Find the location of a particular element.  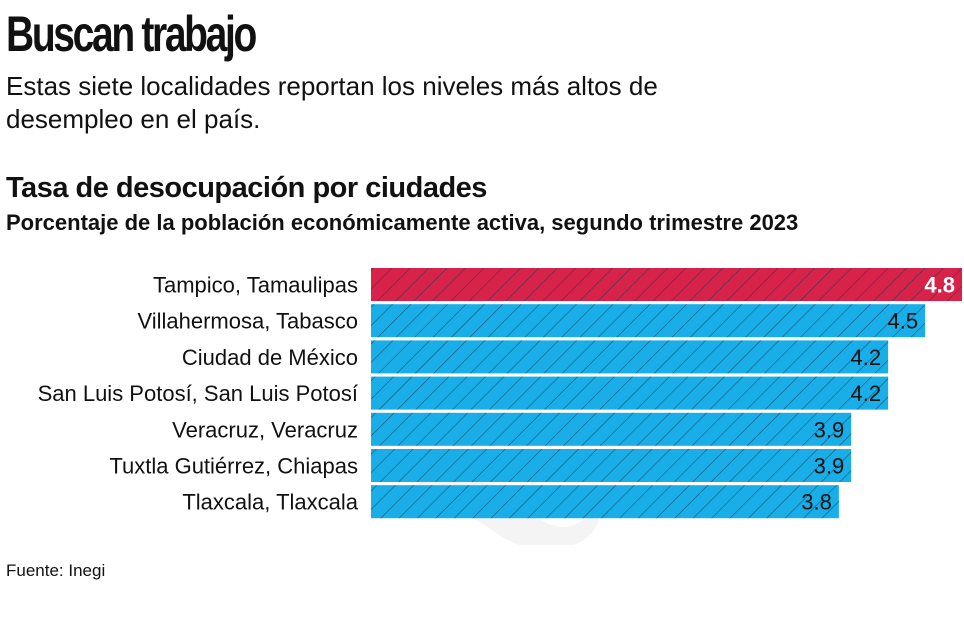

category-label: Villahermosa, Tabasco is located at coordinates (247, 321).